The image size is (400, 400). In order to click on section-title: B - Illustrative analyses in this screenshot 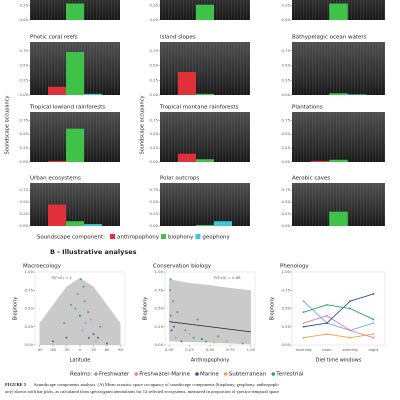, I will do `click(93, 252)`.